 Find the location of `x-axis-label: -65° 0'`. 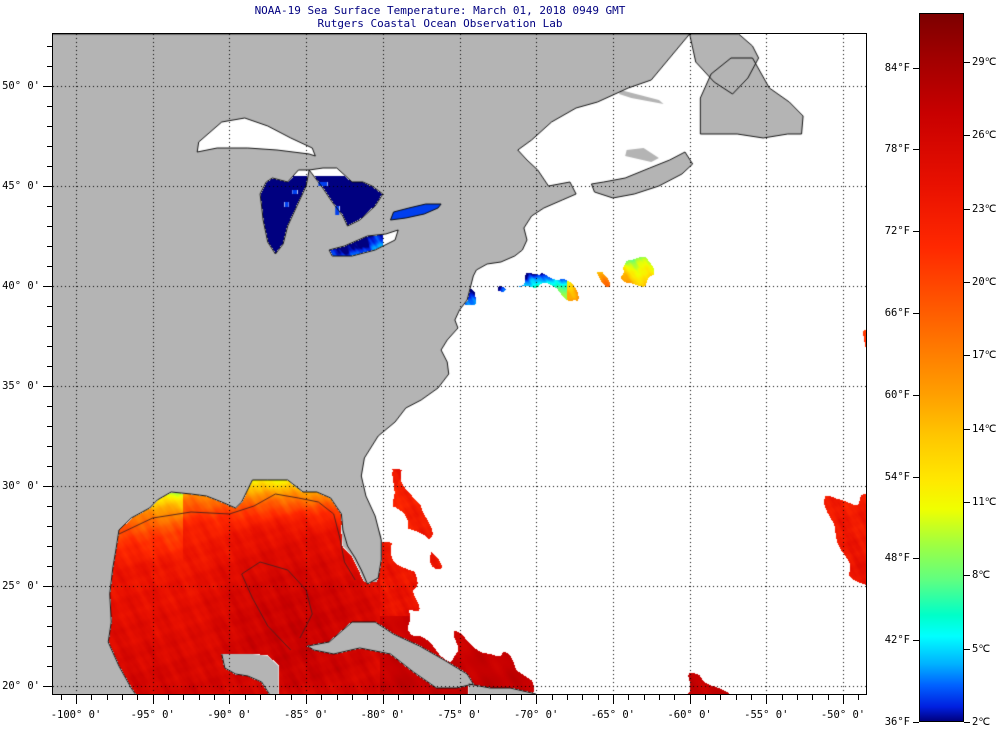

x-axis-label: -65° 0' is located at coordinates (613, 715).